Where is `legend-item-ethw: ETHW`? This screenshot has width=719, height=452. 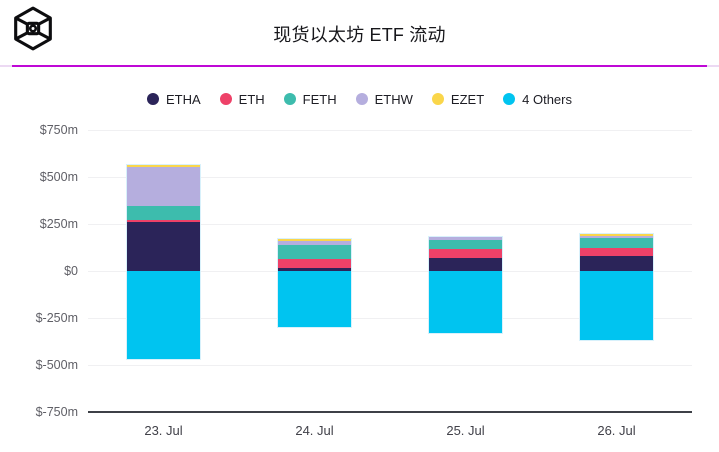 legend-item-ethw: ETHW is located at coordinates (384, 99).